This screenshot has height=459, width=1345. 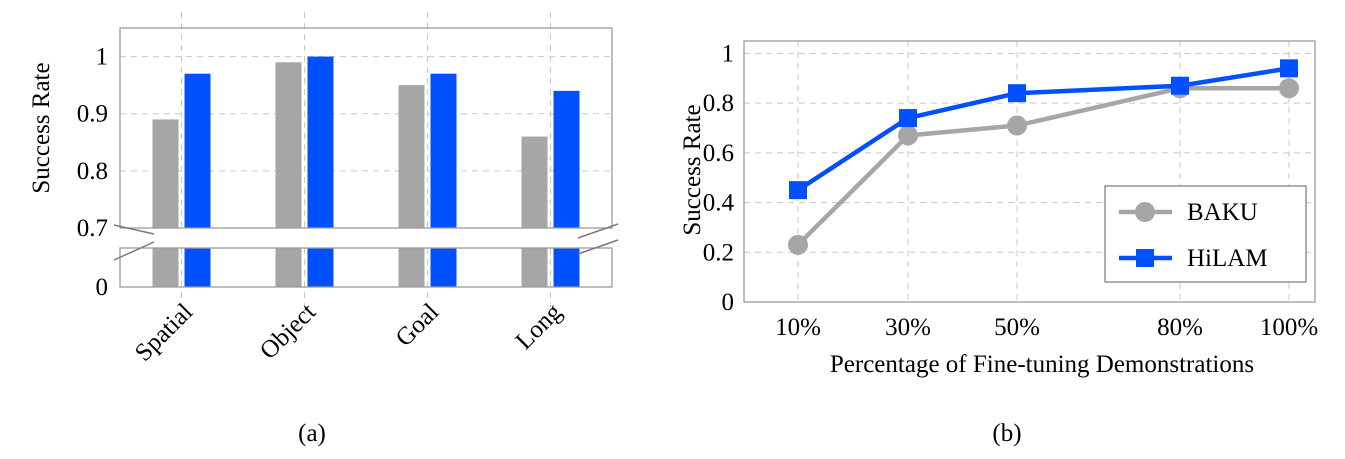 I want to click on x-tick-label-a: Spatial, so click(x=164, y=332).